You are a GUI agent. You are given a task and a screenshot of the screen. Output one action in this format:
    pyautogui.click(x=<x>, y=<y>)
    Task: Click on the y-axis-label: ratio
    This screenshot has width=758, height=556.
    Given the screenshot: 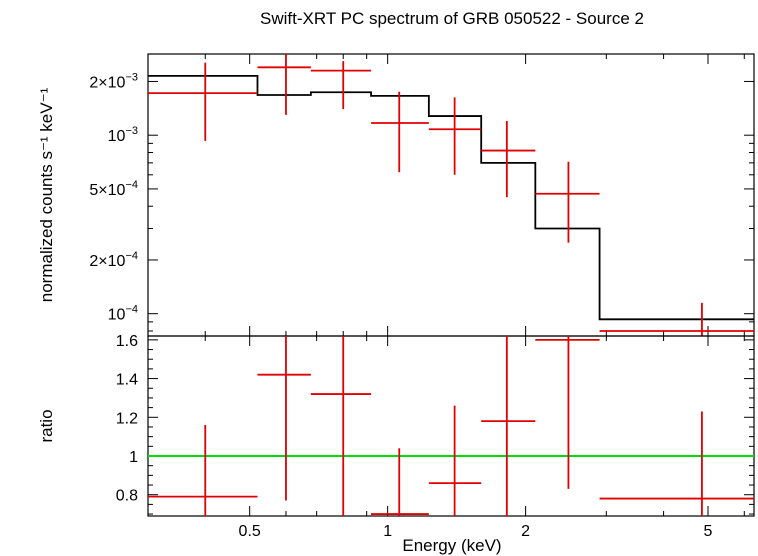 What is the action you would take?
    pyautogui.click(x=46, y=425)
    